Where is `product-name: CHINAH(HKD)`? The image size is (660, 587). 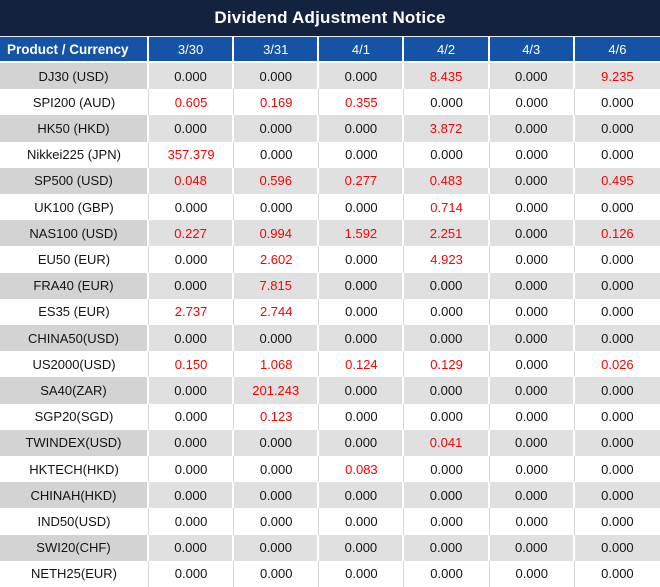 product-name: CHINAH(HKD) is located at coordinates (74, 495).